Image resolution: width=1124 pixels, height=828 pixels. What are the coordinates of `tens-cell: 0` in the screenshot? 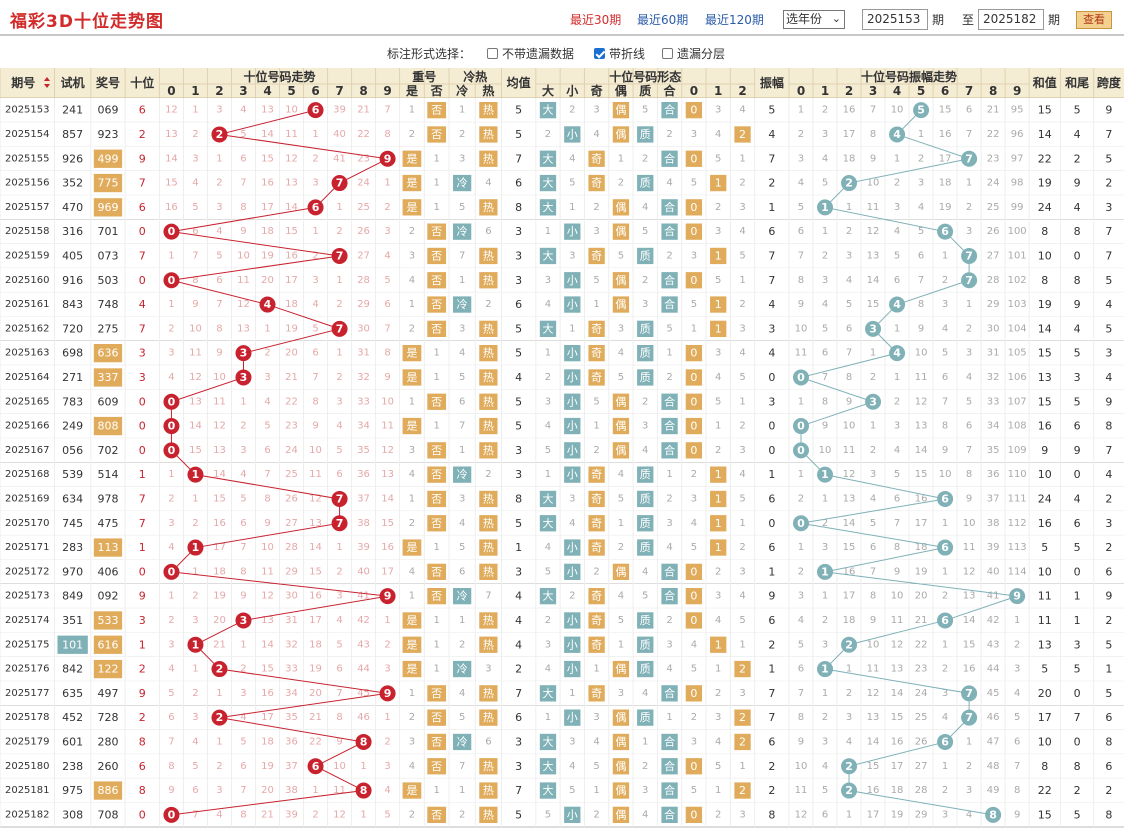 It's located at (142, 401).